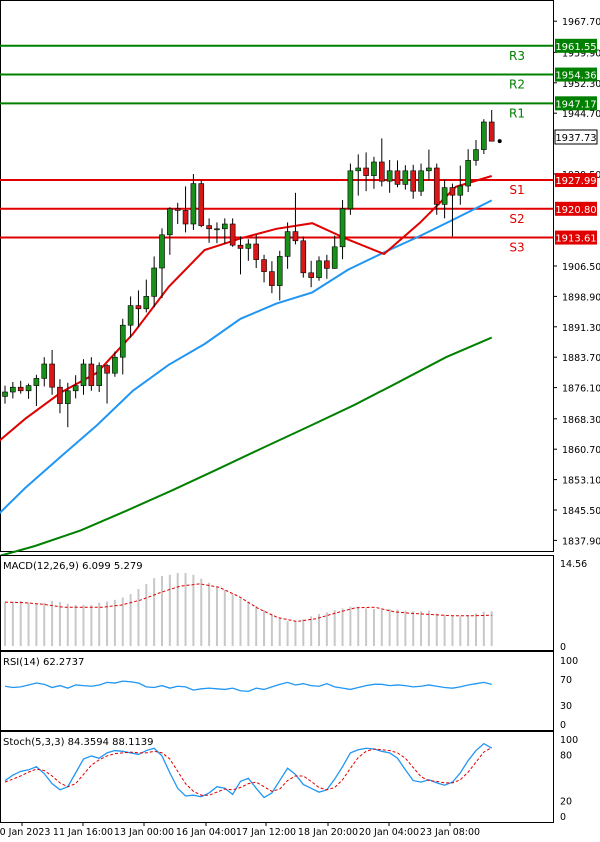  I want to click on x-tick-label: 18 Jan 20:00, so click(328, 832).